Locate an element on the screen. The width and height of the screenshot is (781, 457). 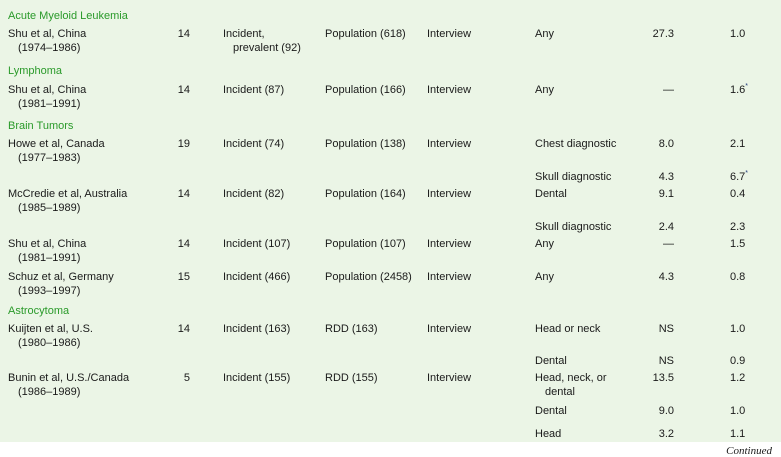
exposure-cell-line: dental is located at coordinates (560, 392).